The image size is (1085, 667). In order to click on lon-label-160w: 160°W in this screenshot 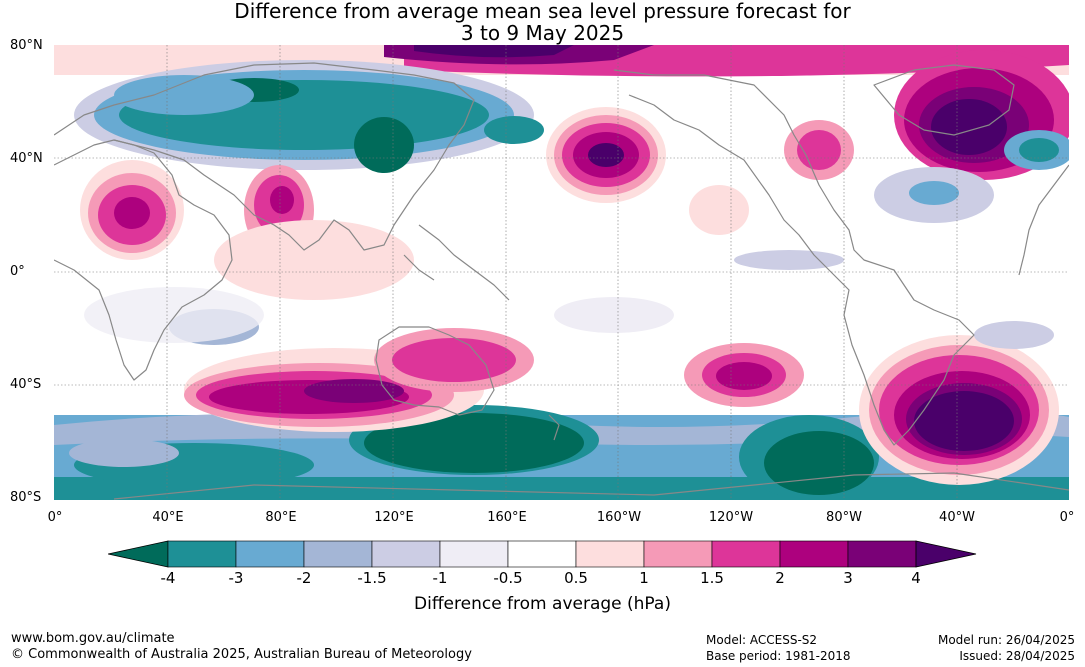, I will do `click(619, 517)`.